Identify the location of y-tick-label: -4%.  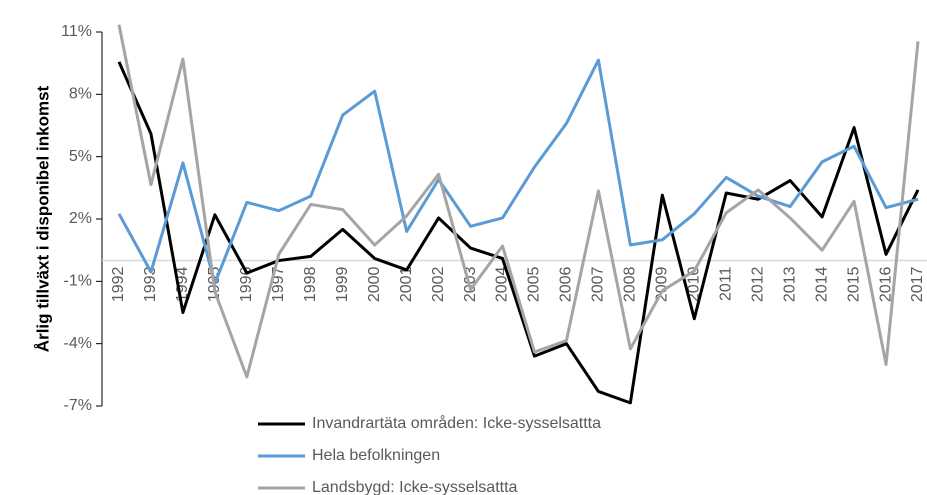
(78, 343).